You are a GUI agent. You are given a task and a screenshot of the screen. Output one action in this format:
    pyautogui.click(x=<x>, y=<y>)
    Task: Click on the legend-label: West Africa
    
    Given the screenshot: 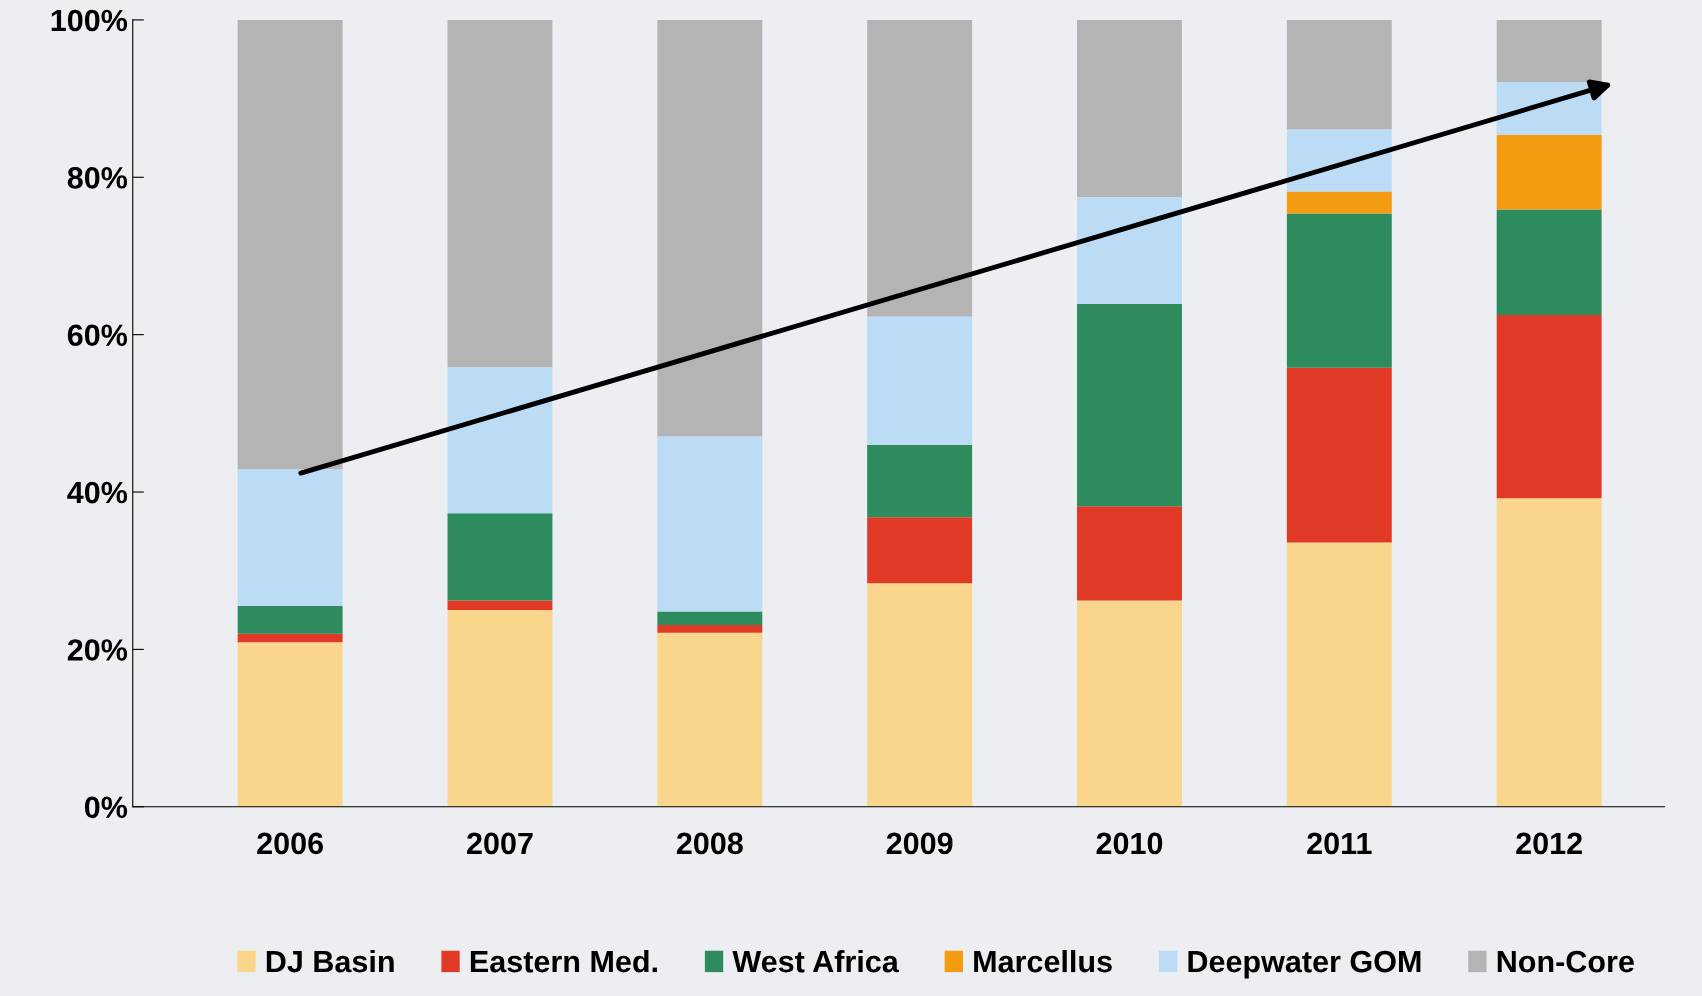 What is the action you would take?
    pyautogui.click(x=815, y=961)
    